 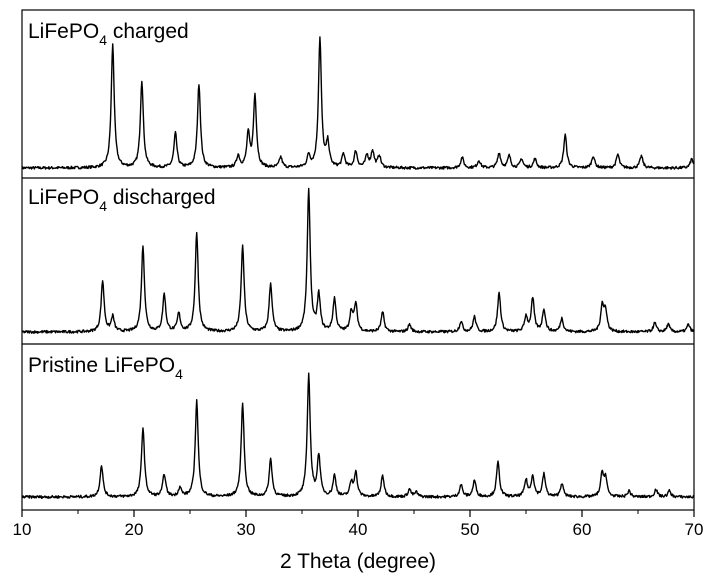 I want to click on x-tick-label-10: 10, so click(x=22, y=529).